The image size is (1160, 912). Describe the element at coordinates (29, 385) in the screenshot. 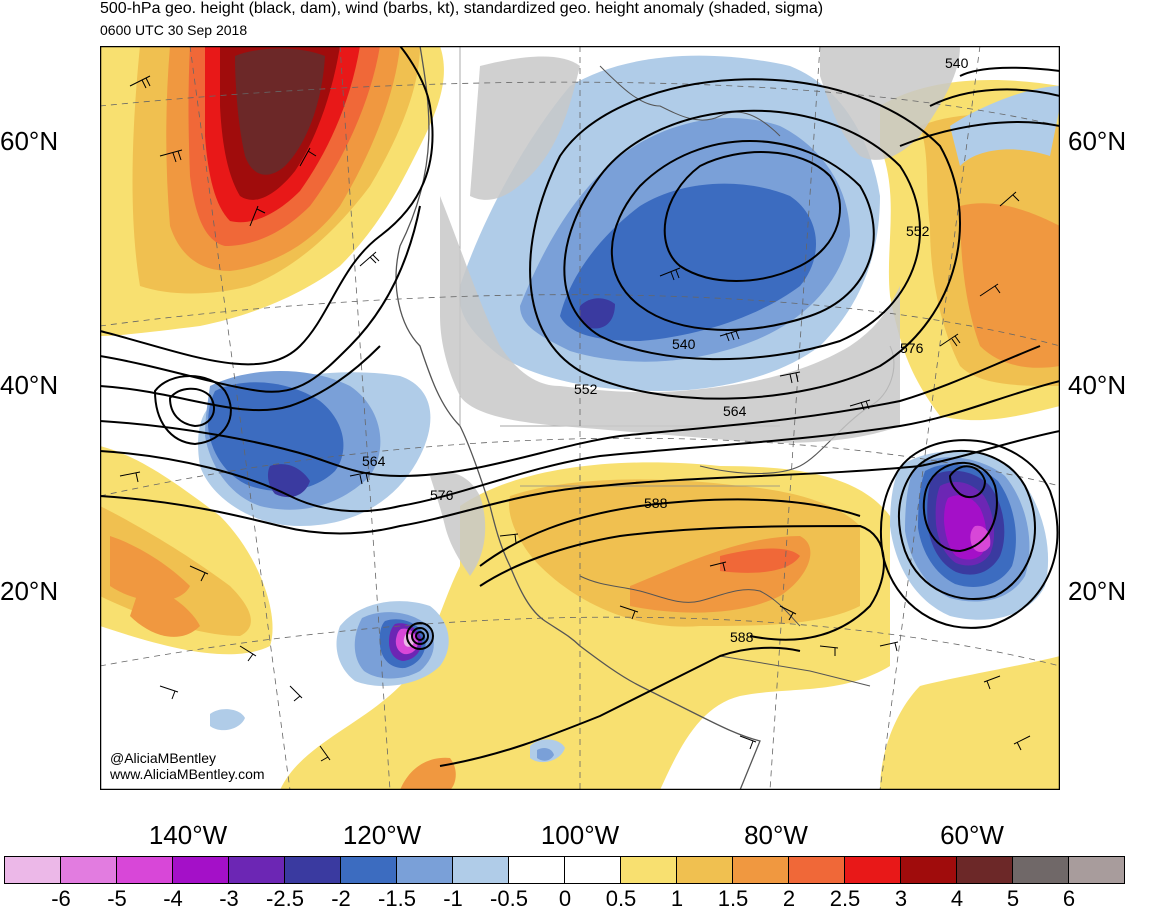

I see `lat-label-left: 40°N` at that location.